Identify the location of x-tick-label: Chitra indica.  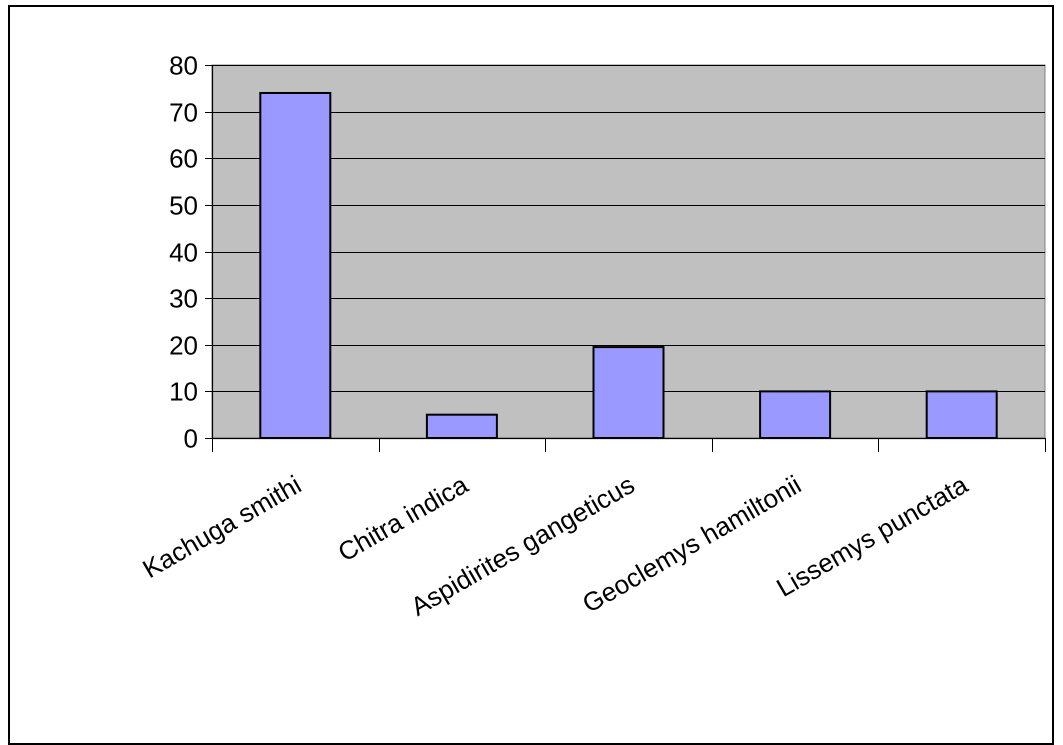
(403, 518).